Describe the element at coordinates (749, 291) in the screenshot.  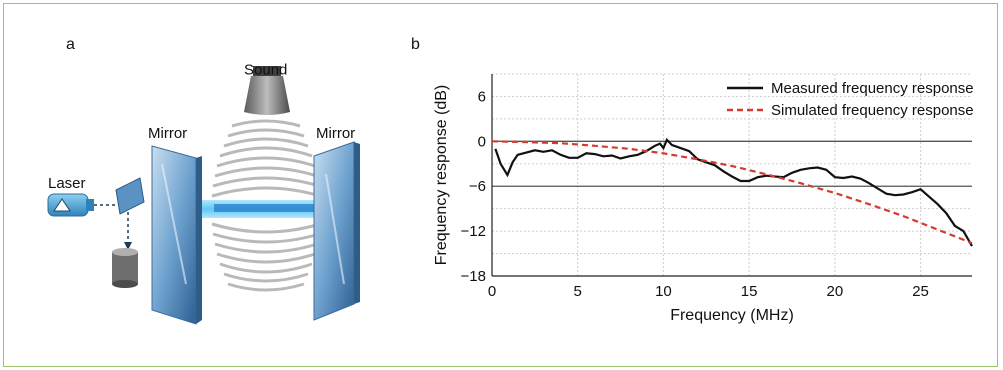
I see `x-tick-label: 15` at that location.